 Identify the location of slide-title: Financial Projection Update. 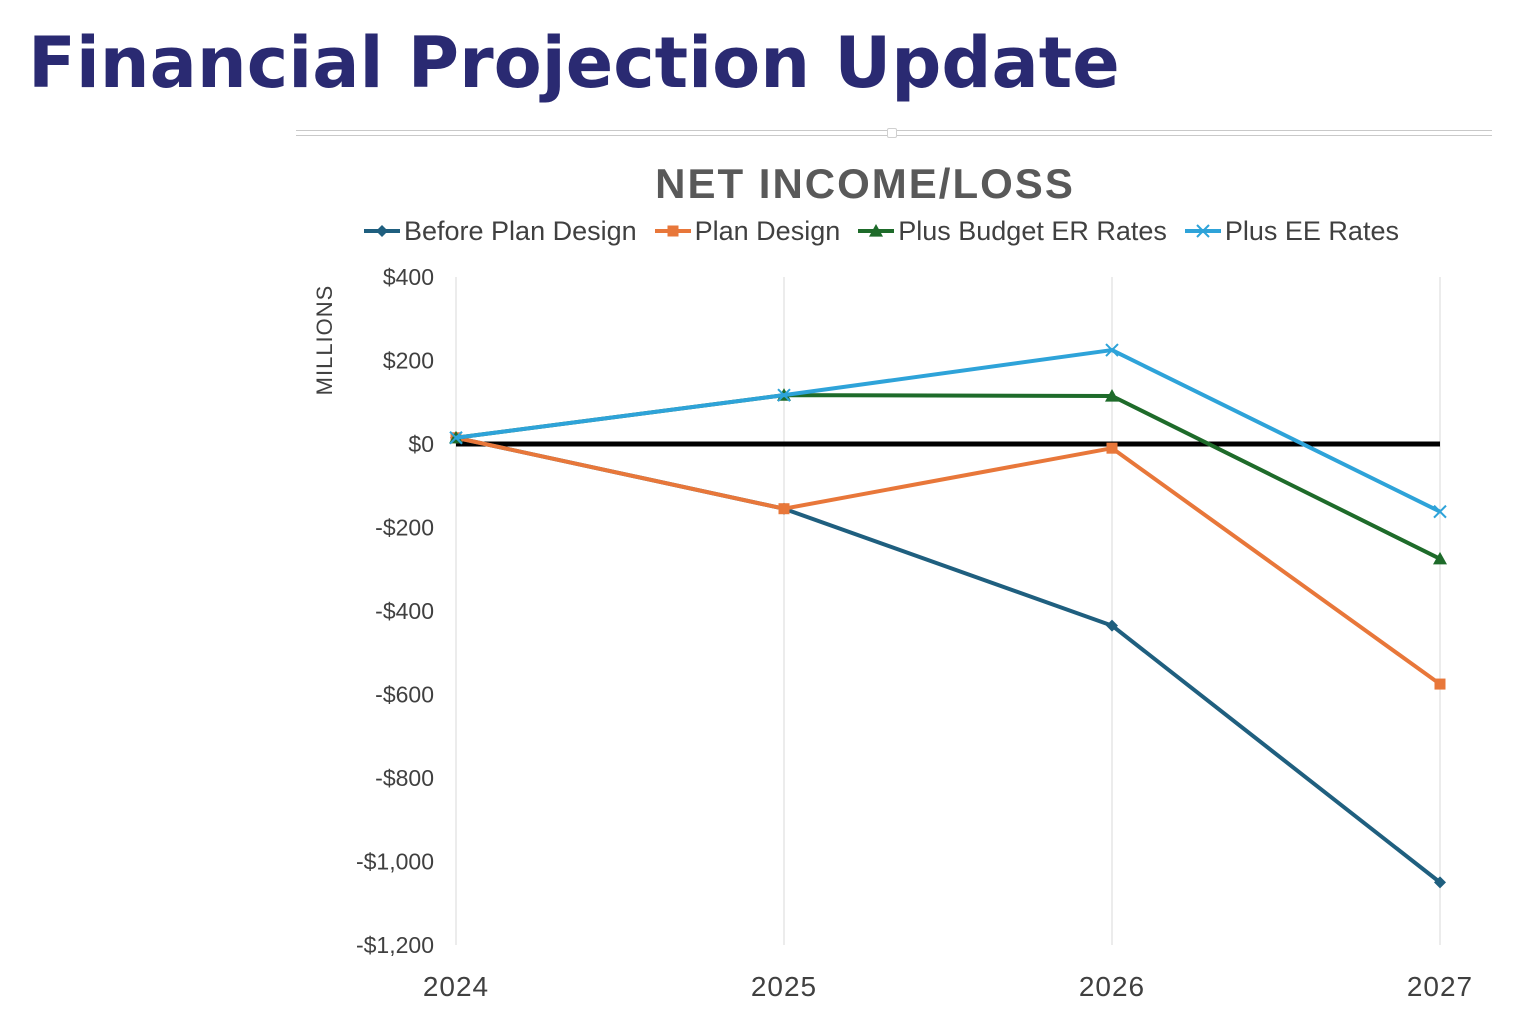
(574, 63).